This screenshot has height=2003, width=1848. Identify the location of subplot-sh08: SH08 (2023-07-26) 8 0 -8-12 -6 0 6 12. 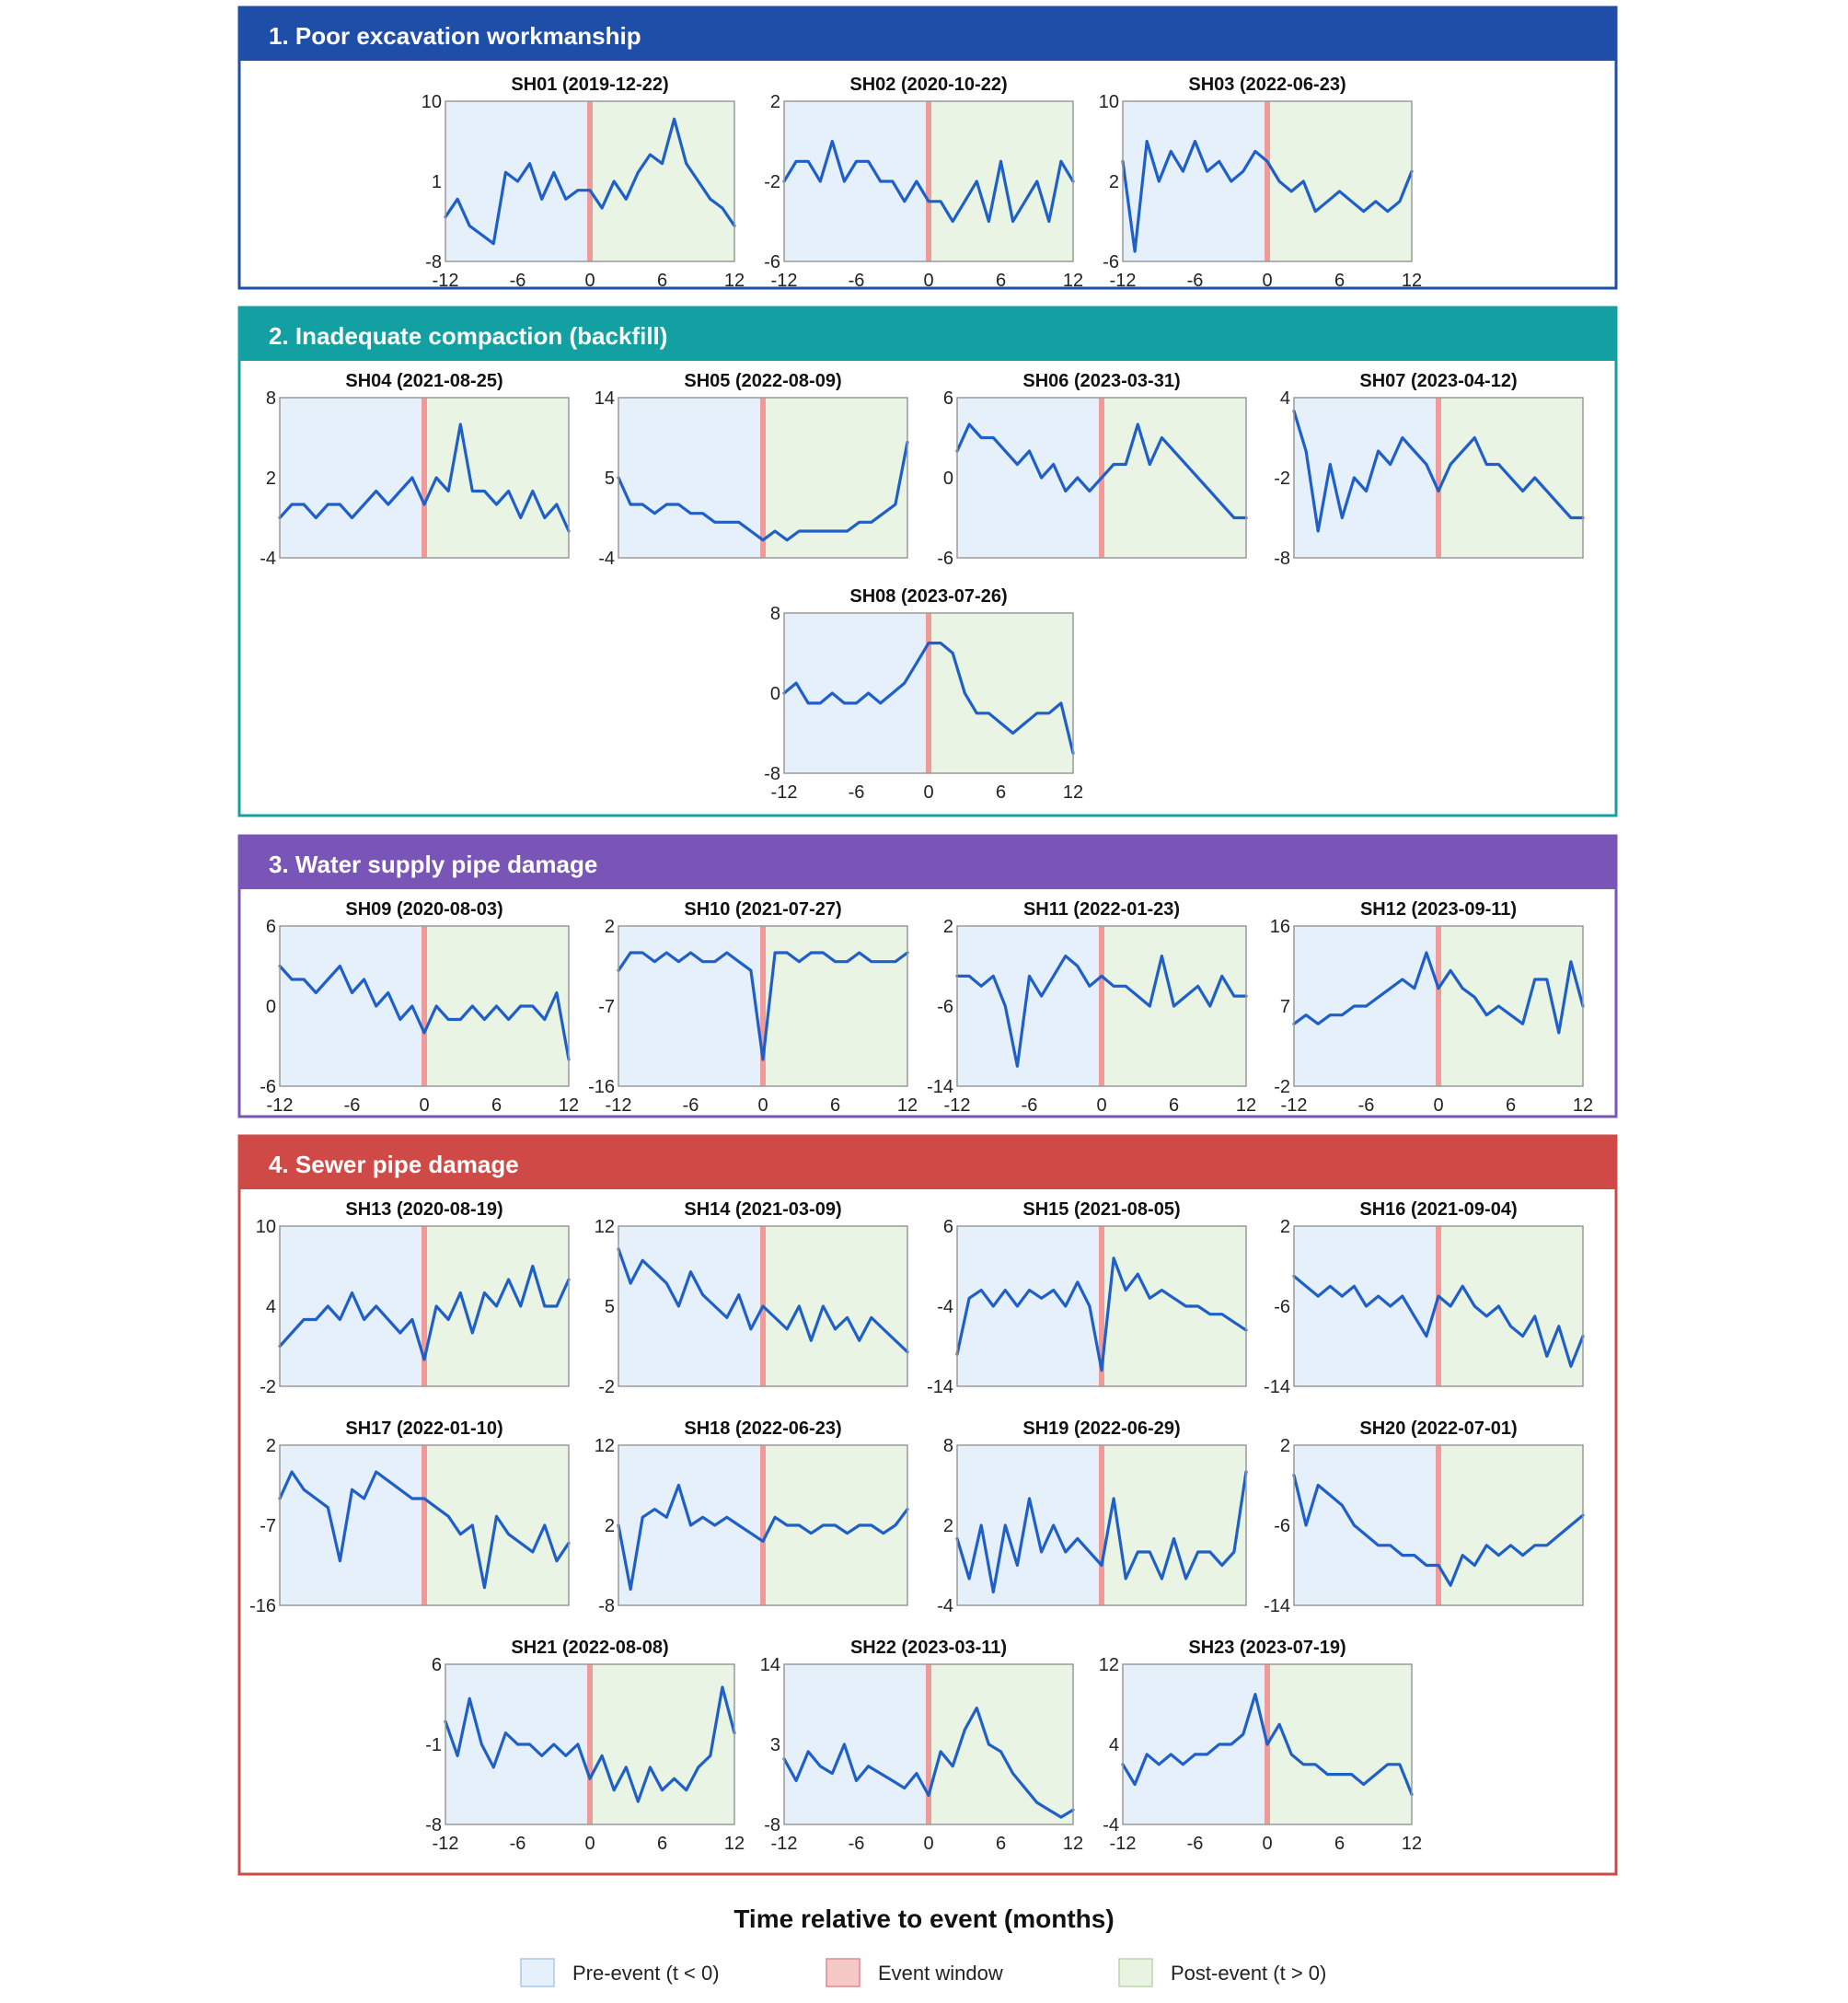
(923, 695).